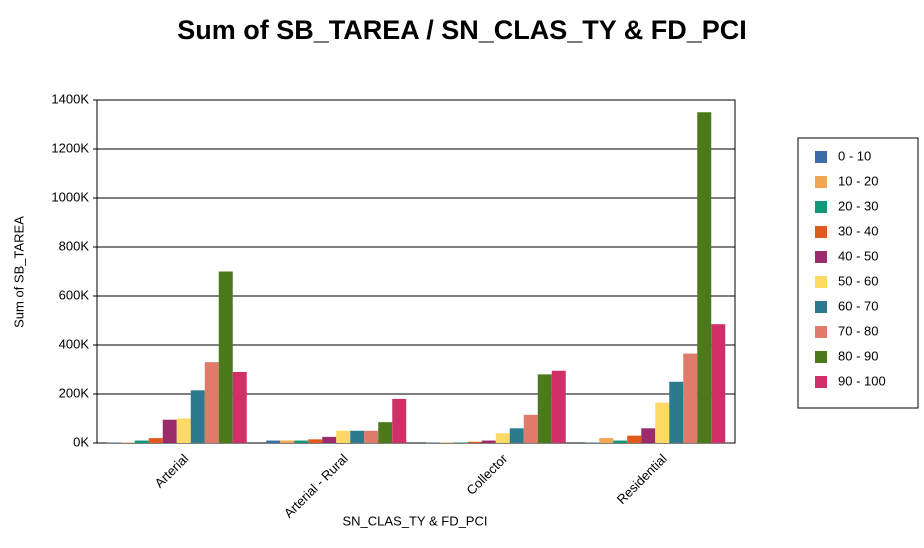 The width and height of the screenshot is (924, 548). What do you see at coordinates (81, 441) in the screenshot?
I see `y-tick-label: 0K` at bounding box center [81, 441].